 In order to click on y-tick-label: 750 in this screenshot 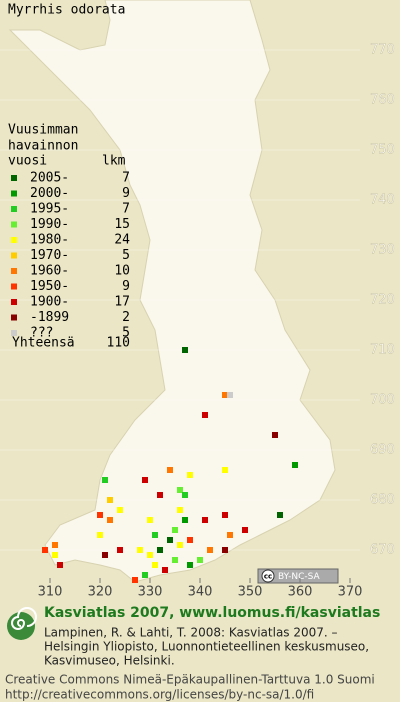, I will do `click(382, 150)`.